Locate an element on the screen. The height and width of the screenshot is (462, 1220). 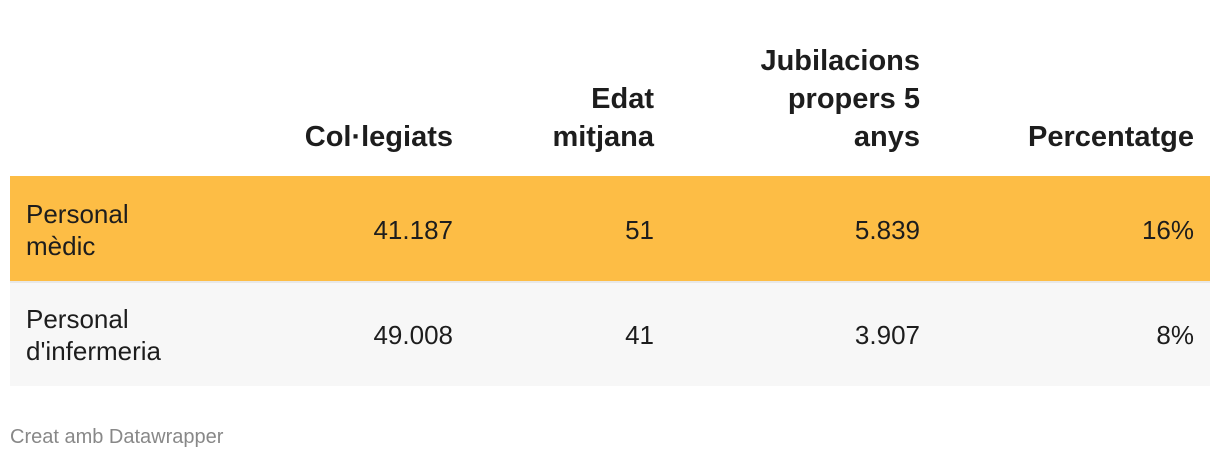
cell-percentatge: 16% is located at coordinates (1167, 229).